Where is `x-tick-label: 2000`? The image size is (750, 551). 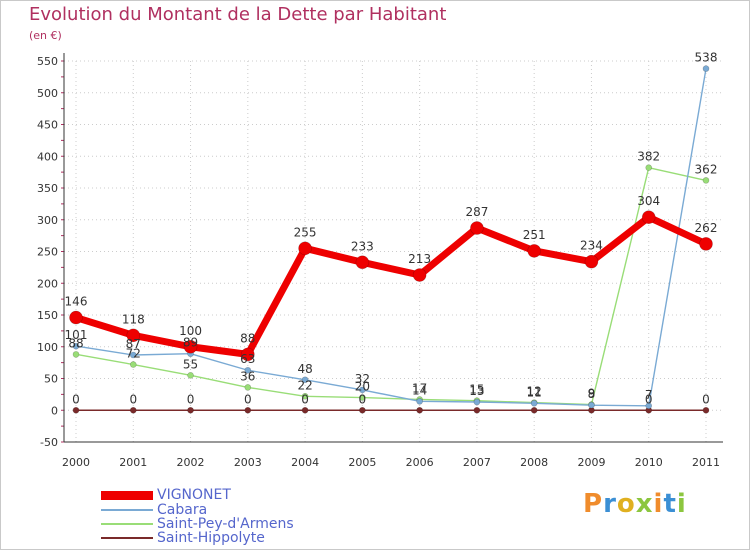
x-tick-label: 2000 is located at coordinates (76, 462).